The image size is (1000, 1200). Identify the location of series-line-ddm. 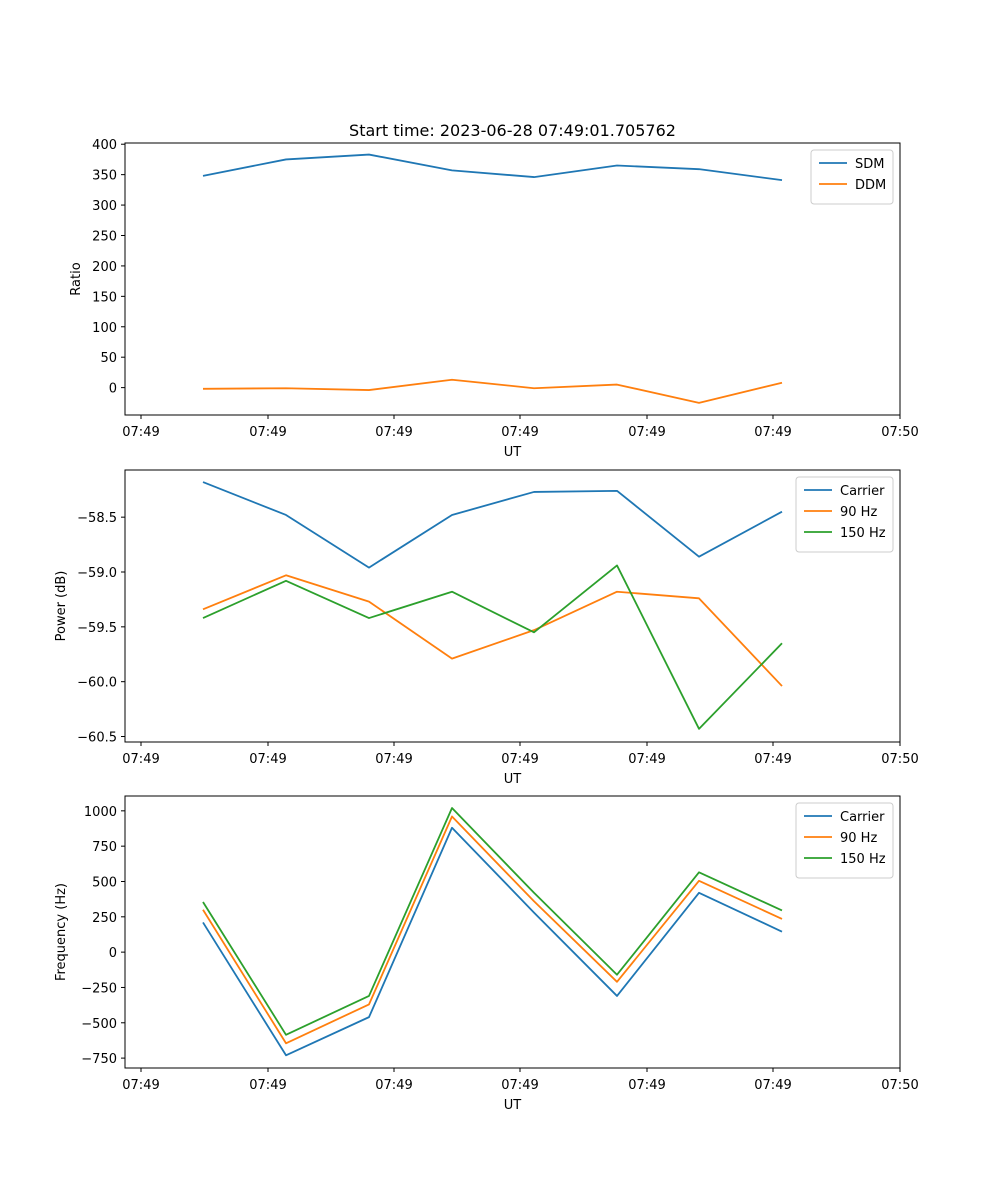
(492, 391).